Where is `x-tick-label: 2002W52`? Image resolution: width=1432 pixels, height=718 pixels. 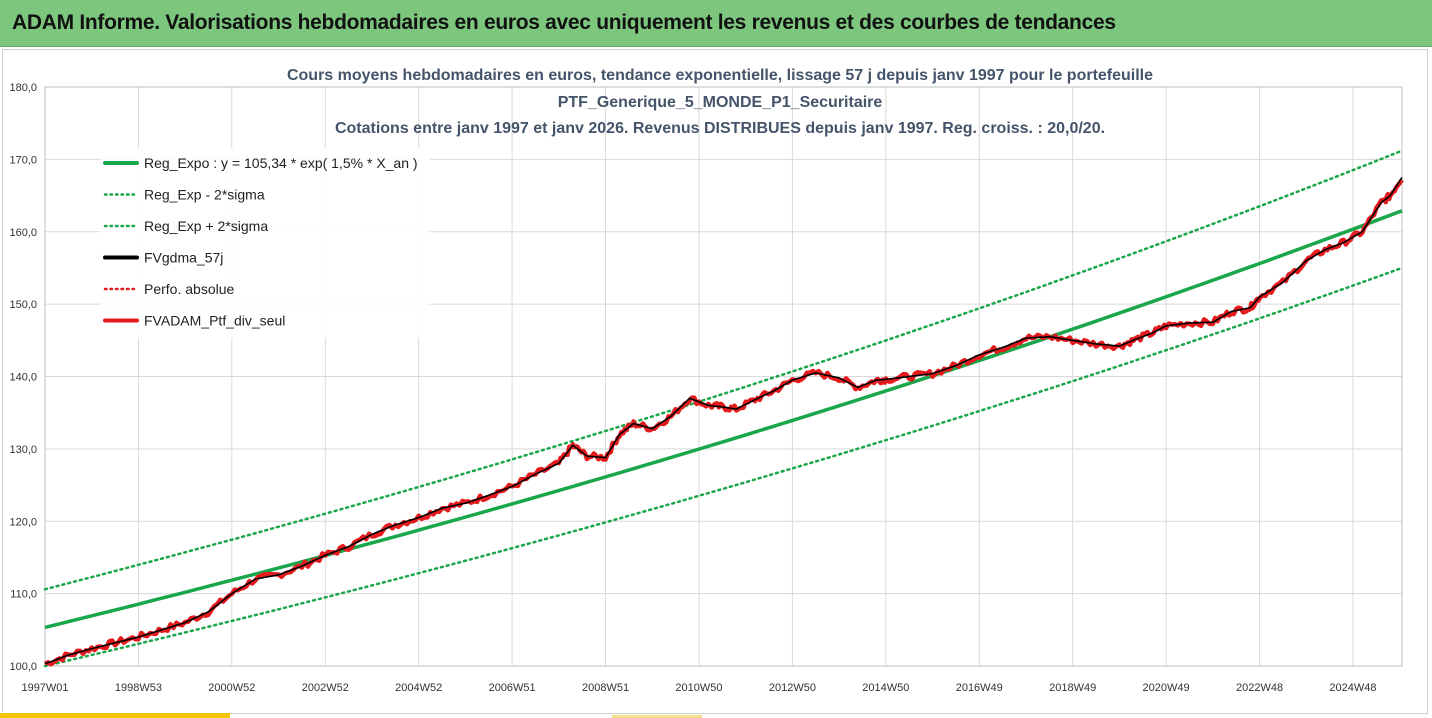
x-tick-label: 2002W52 is located at coordinates (325, 688).